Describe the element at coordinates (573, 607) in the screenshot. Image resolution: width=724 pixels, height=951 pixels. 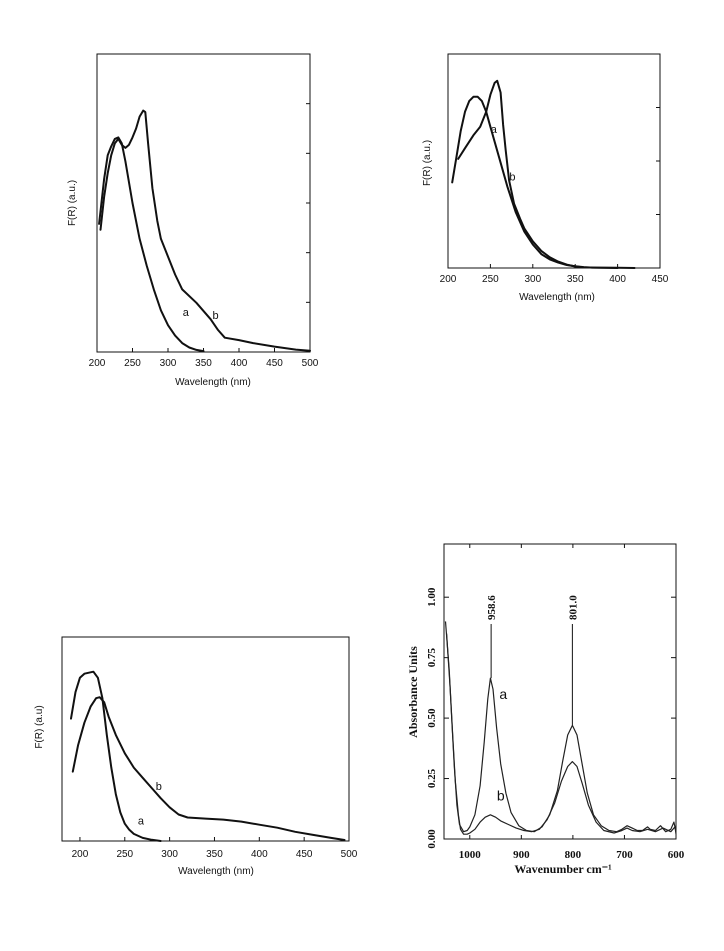
I see `peak-label: 801.0` at that location.